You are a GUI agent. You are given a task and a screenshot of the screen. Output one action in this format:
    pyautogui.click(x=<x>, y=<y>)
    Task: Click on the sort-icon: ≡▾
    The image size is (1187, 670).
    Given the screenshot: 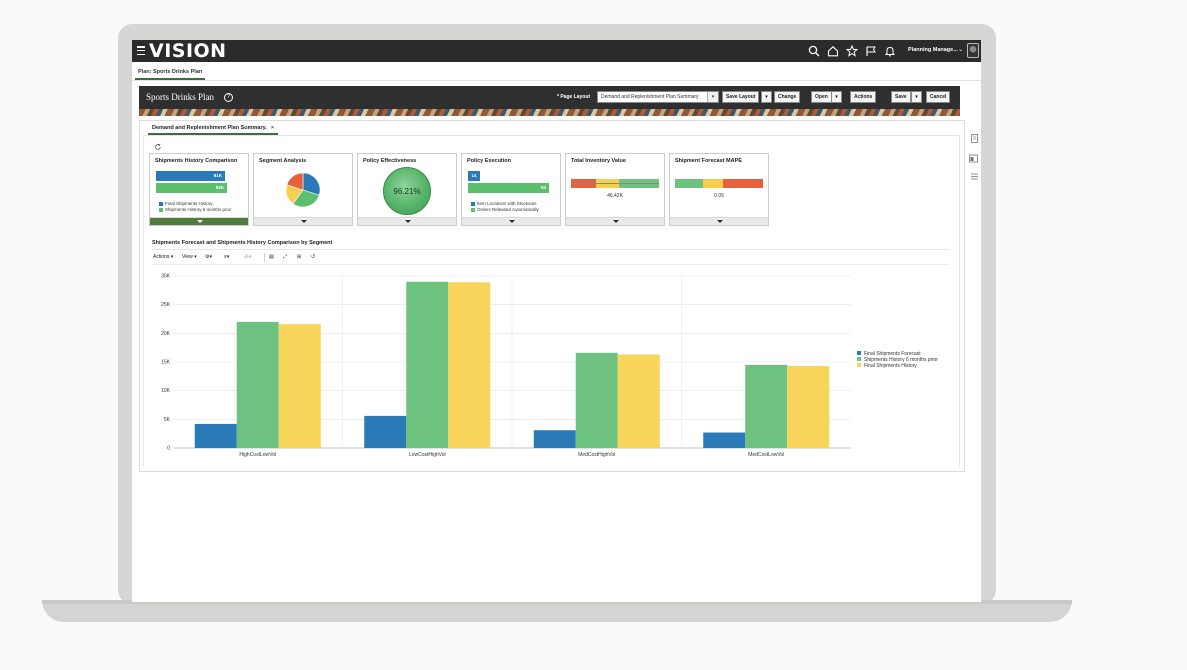 What is the action you would take?
    pyautogui.click(x=227, y=257)
    